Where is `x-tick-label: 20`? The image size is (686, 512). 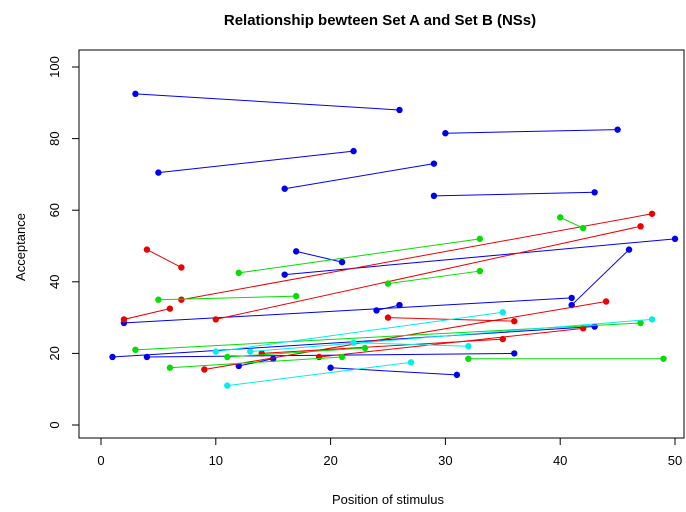
x-tick-label: 20 is located at coordinates (330, 460).